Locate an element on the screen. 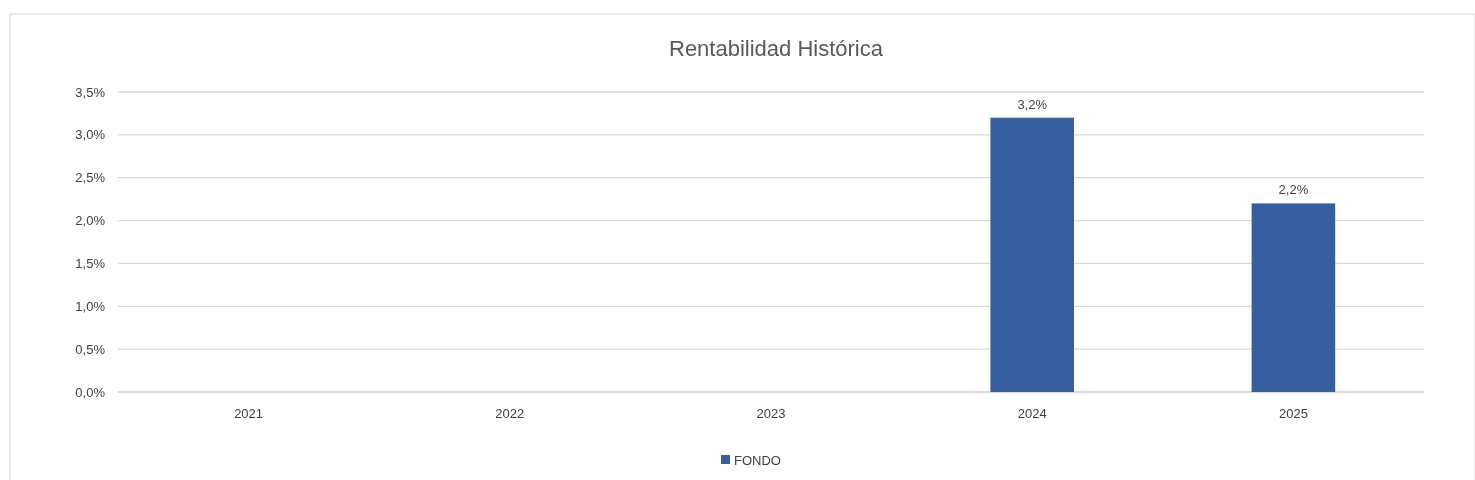 The width and height of the screenshot is (1475, 480). x-tick-label: 2023 is located at coordinates (771, 413).